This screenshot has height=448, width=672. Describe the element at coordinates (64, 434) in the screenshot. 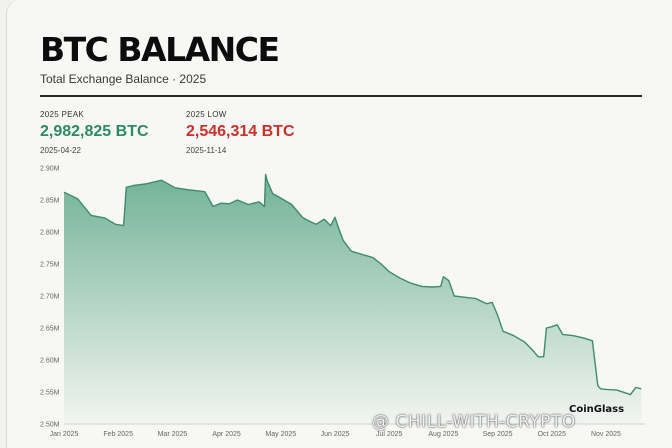

I see `x-tick-label: Jan 2025` at that location.